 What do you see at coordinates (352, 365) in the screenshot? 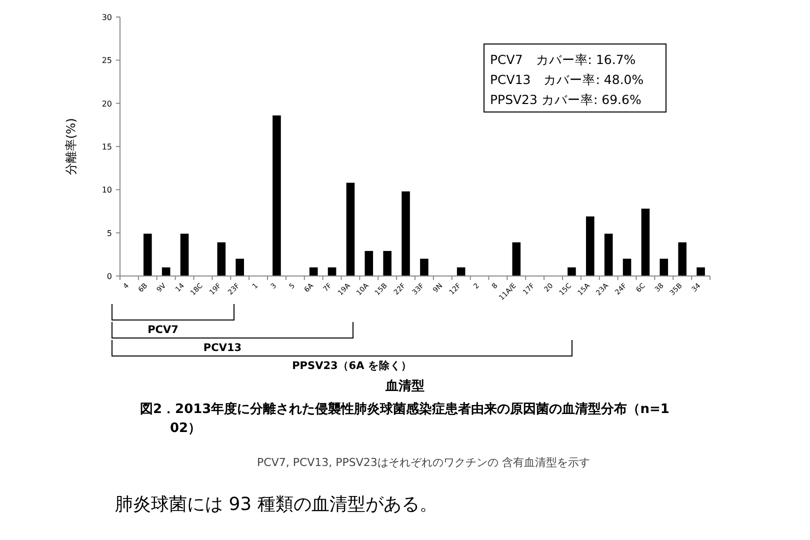
I see `text: PPSV23（6A を除く）` at bounding box center [352, 365].